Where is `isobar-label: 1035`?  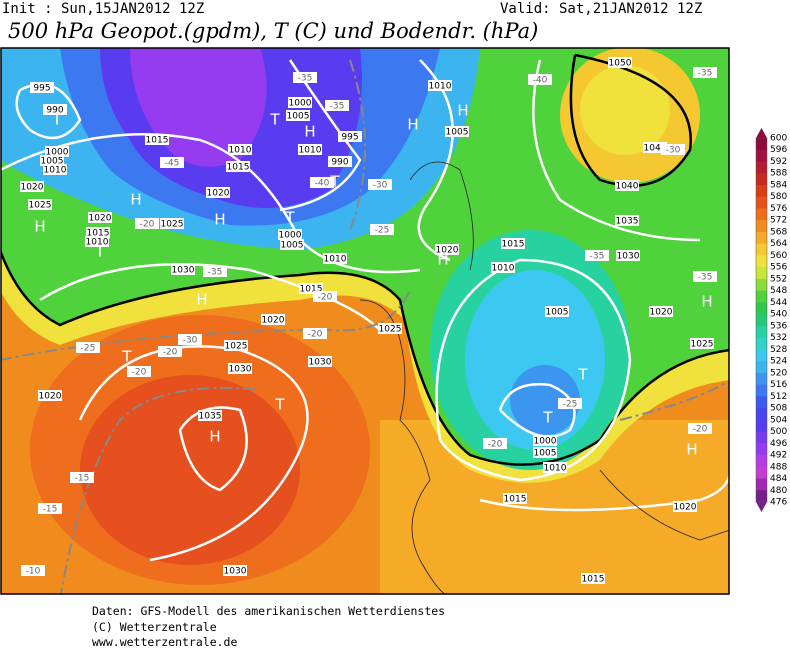
isobar-label: 1035 is located at coordinates (627, 222).